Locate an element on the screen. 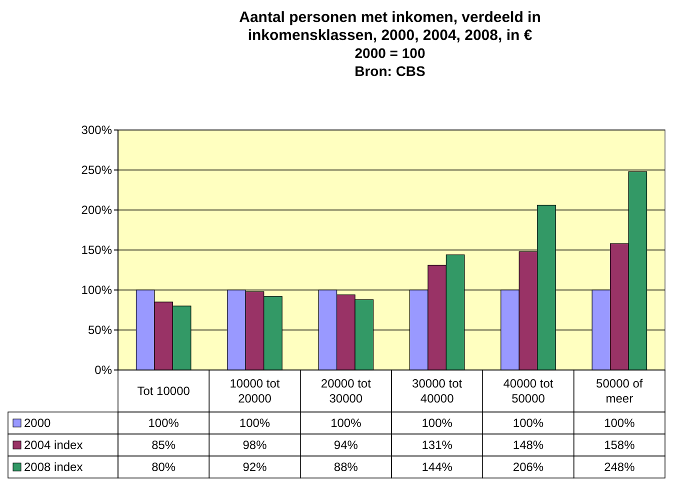 The height and width of the screenshot is (492, 677). data-label: 85% is located at coordinates (164, 445).